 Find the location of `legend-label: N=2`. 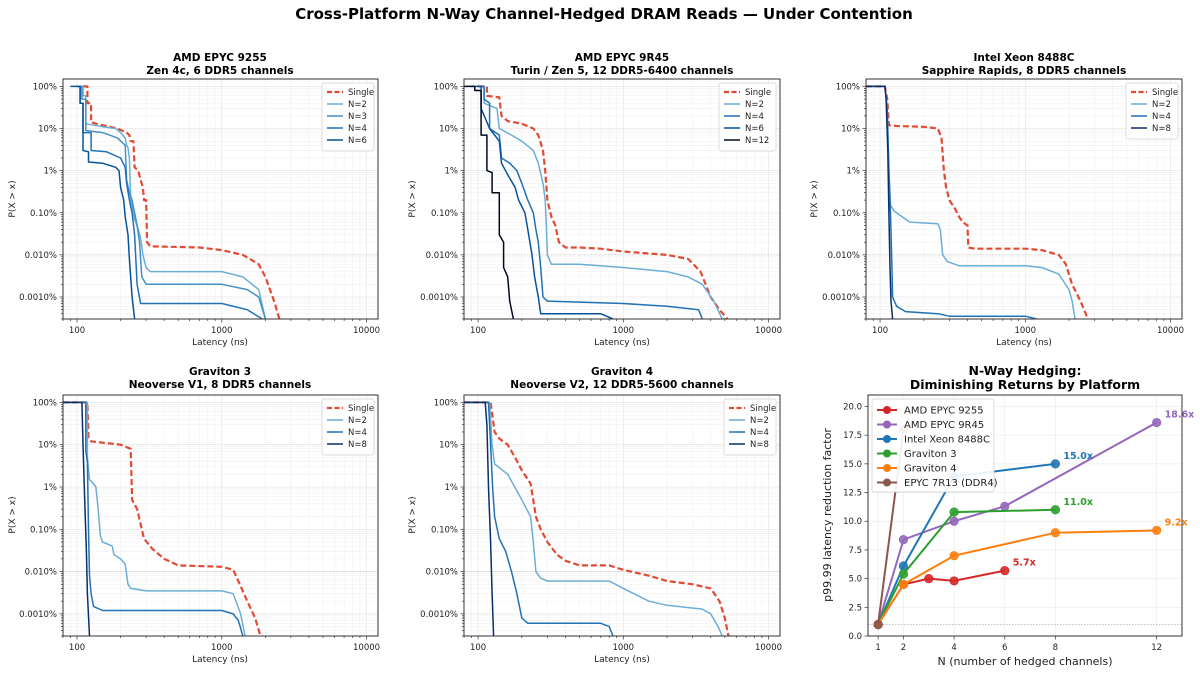

legend-label: N=2 is located at coordinates (1161, 105).